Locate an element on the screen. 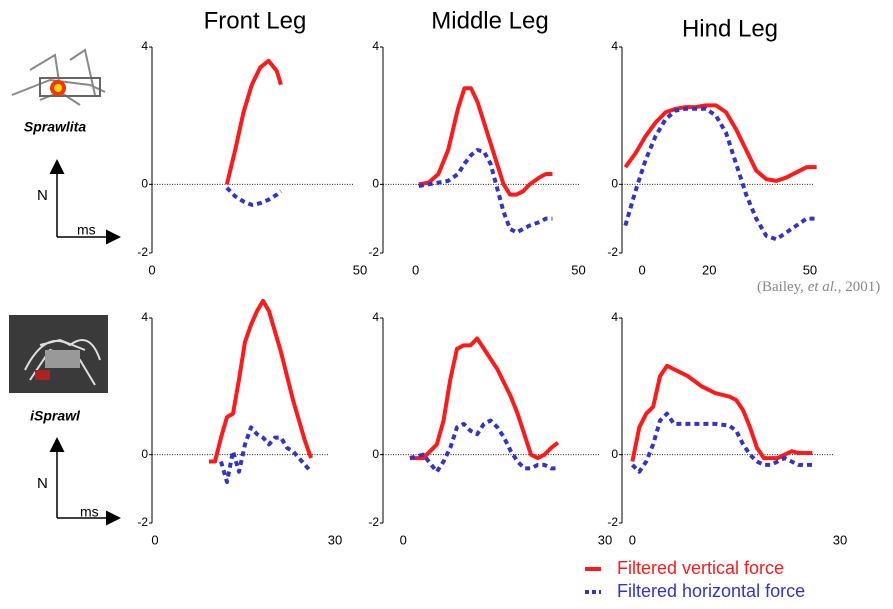  chart-title: Middle Leg is located at coordinates (489, 20).